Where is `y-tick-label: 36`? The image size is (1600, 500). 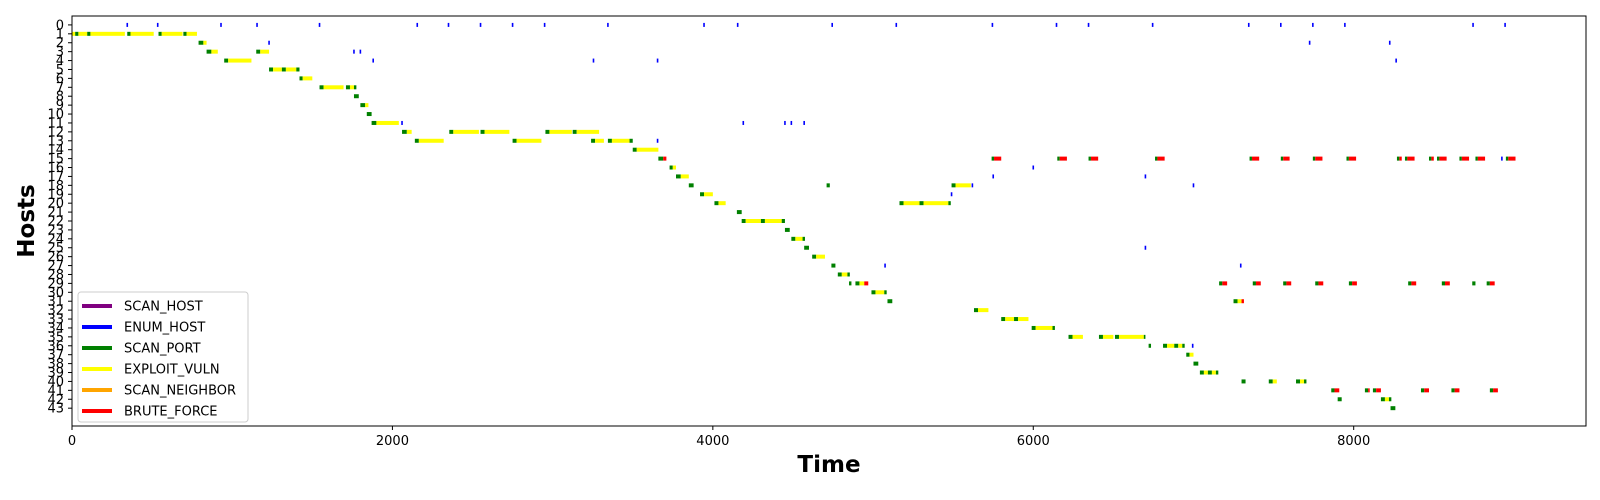 y-tick-label: 36 is located at coordinates (55, 346).